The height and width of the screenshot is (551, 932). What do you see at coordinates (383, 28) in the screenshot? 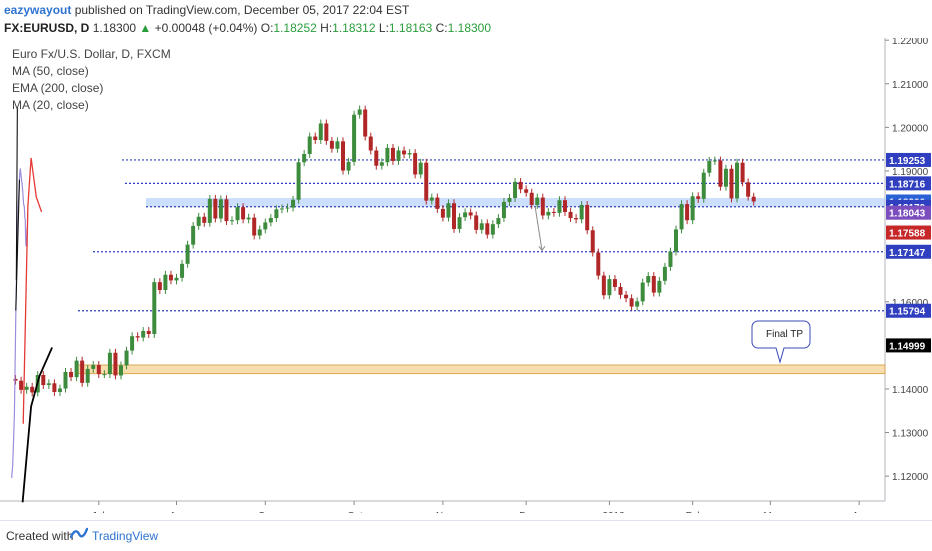
I see `low-label: L:` at bounding box center [383, 28].